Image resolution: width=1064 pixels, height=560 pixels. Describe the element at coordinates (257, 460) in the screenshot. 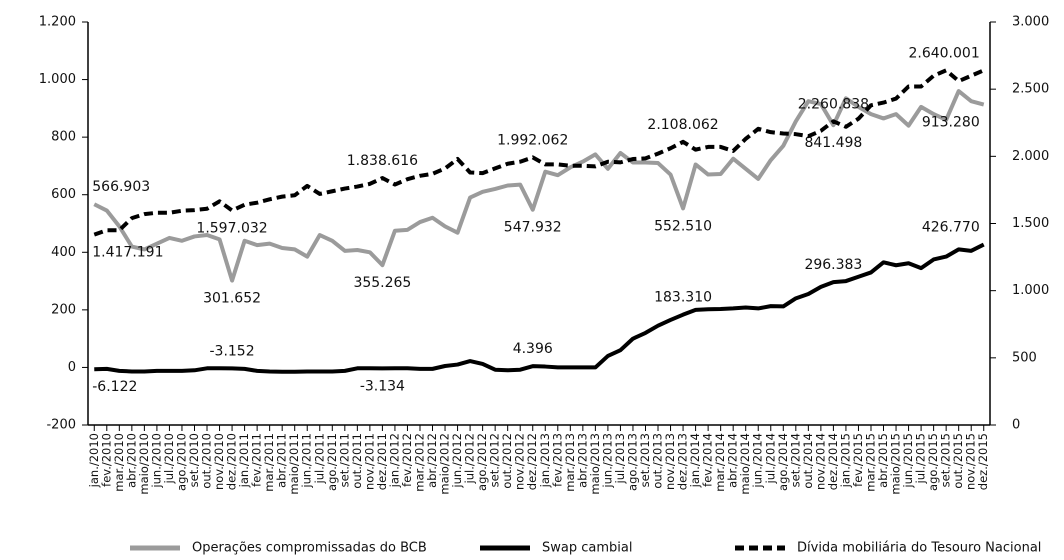

I see `x-tick-label: fev./2011` at that location.